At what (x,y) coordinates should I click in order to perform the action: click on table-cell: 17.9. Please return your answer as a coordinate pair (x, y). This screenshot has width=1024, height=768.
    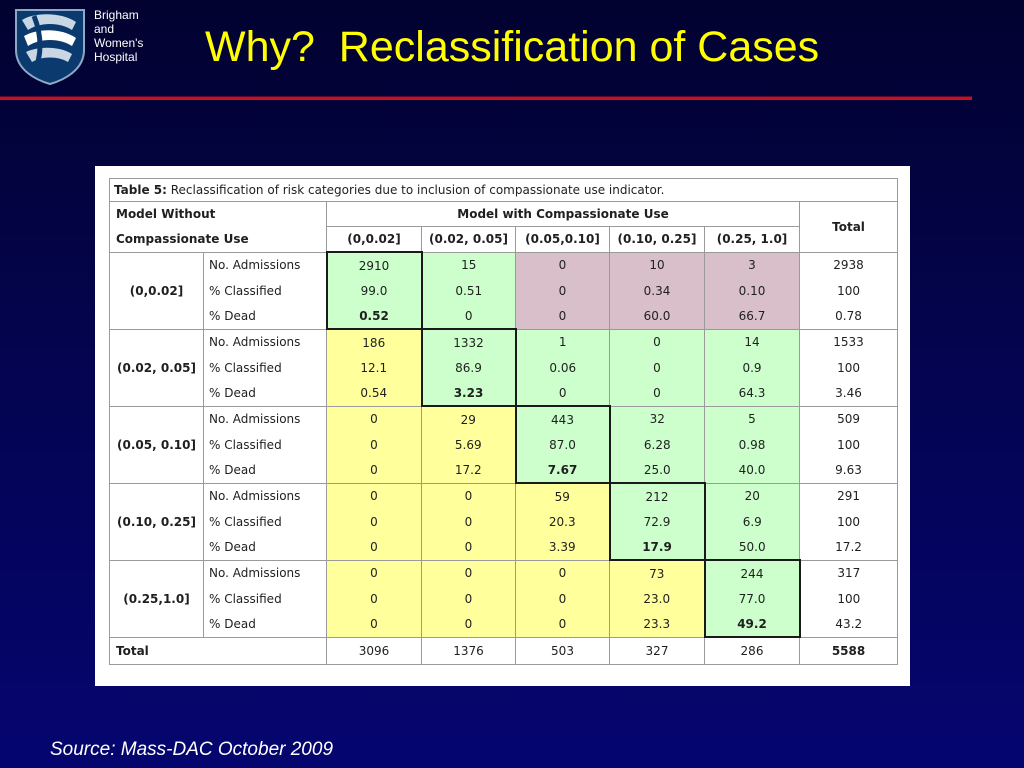
    Looking at the image, I should click on (657, 547).